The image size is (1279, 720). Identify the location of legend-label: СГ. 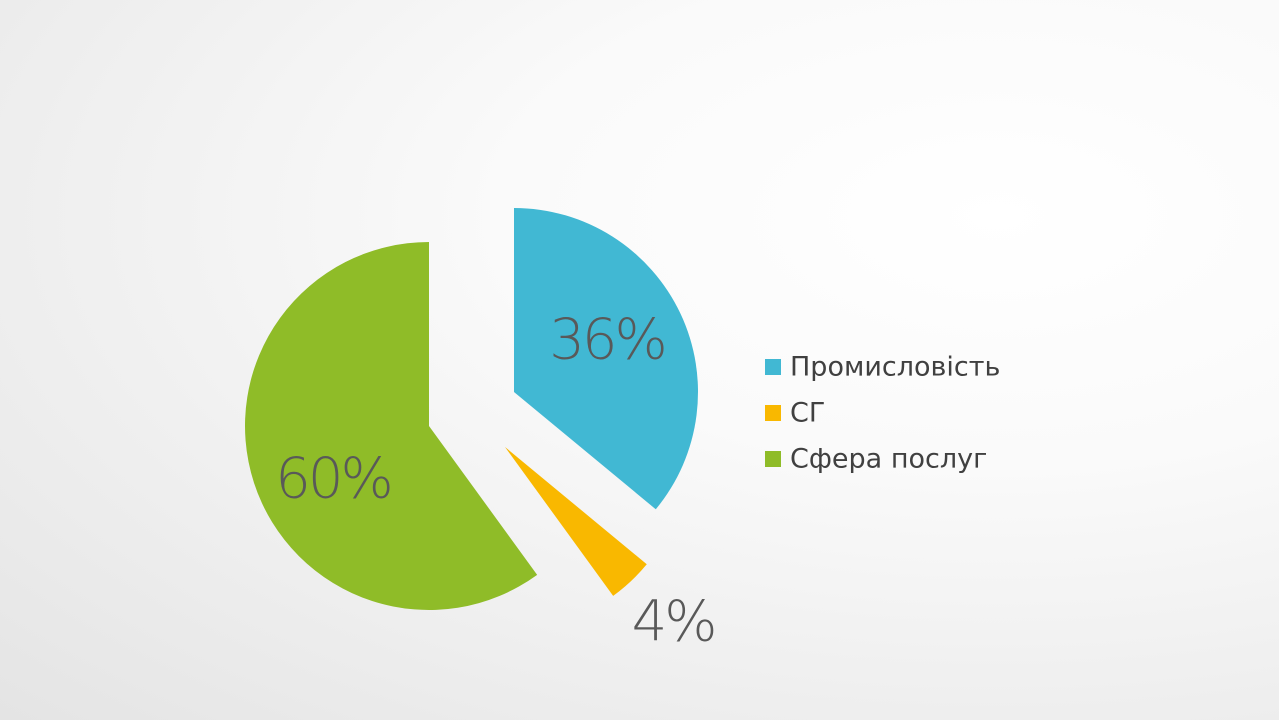
(807, 413).